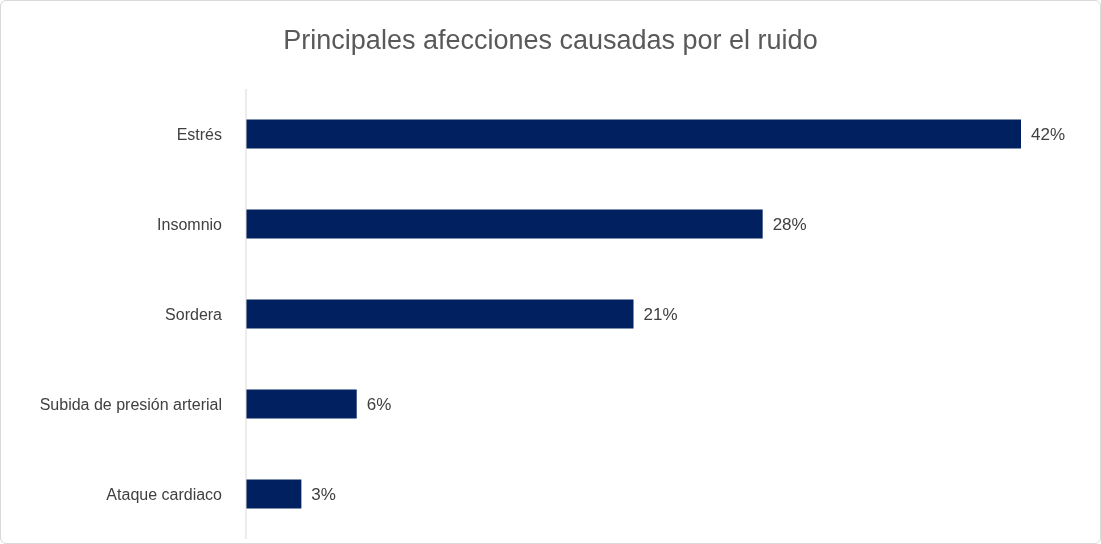  I want to click on data-label: 21%, so click(660, 315).